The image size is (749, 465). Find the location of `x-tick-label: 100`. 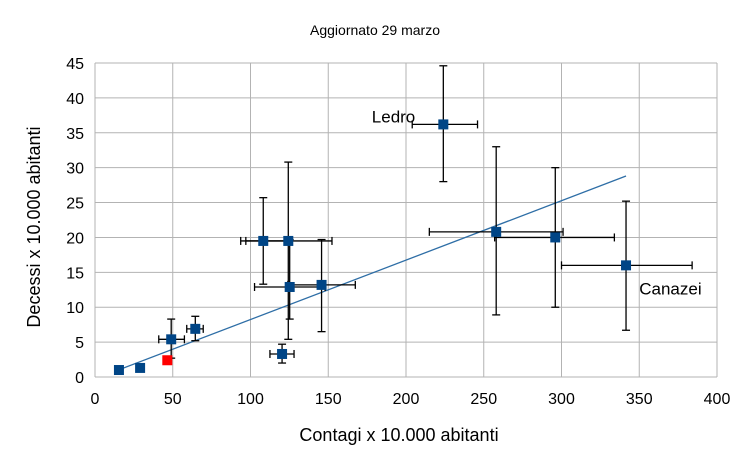

x-tick-label: 100 is located at coordinates (250, 399).